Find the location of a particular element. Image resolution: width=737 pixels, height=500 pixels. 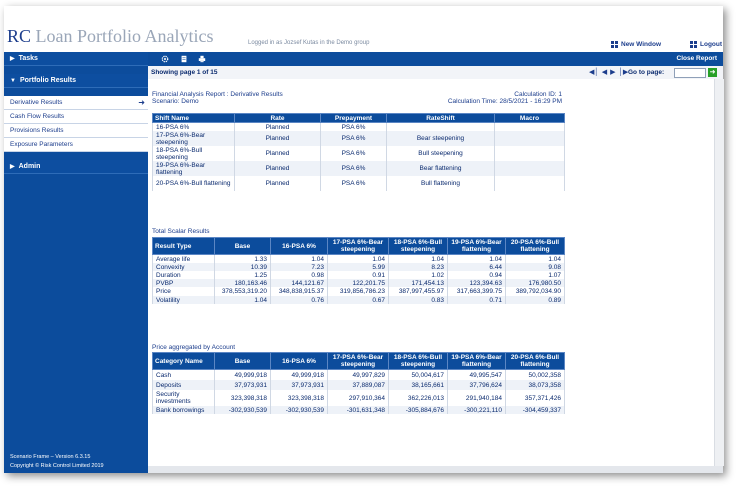

column-header: Category Name is located at coordinates (183, 361).